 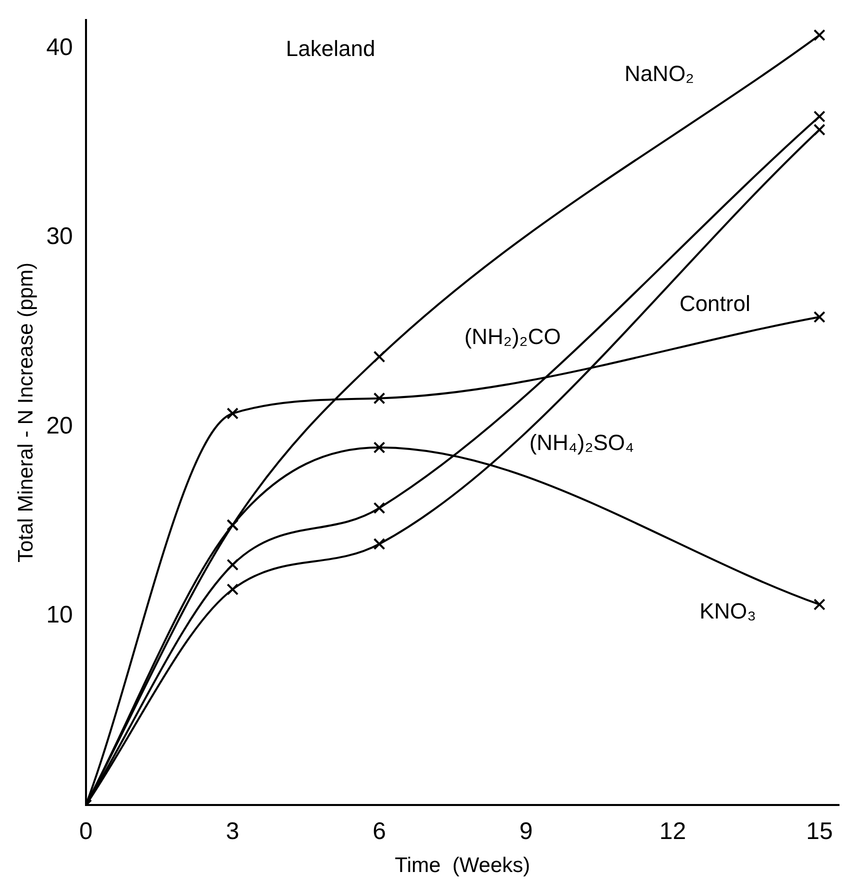 I want to click on y-tick-label: 40, so click(x=59, y=47).